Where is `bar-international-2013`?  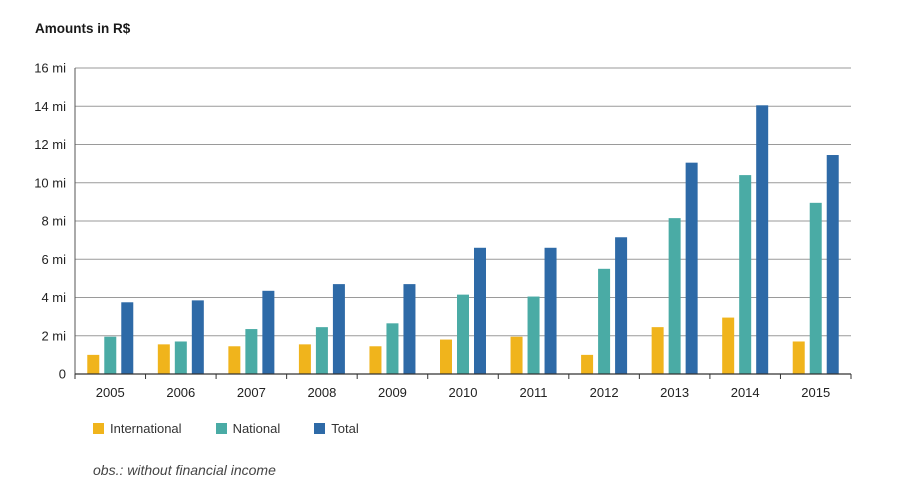 bar-international-2013 is located at coordinates (657, 350).